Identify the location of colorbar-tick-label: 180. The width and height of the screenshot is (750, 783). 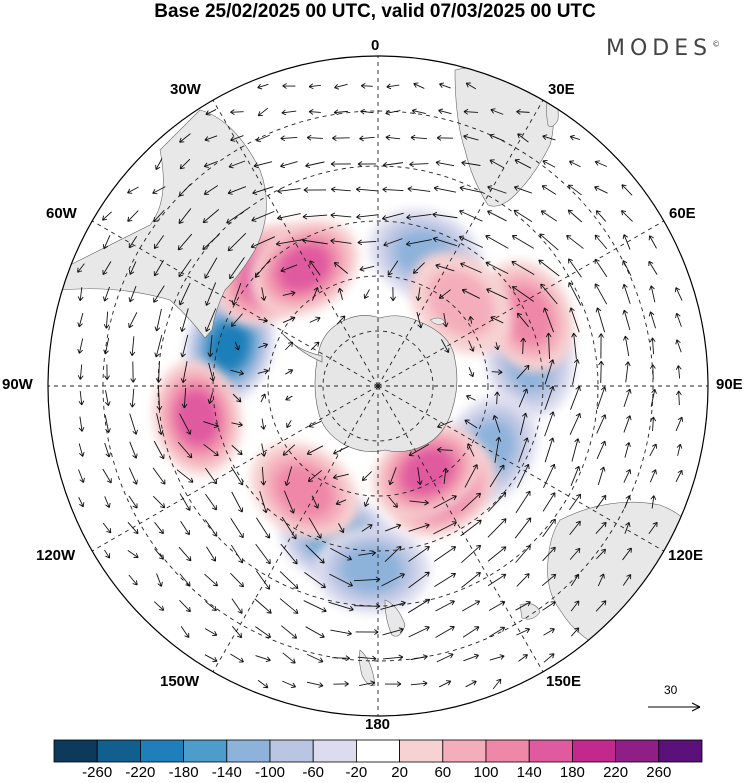
(572, 772).